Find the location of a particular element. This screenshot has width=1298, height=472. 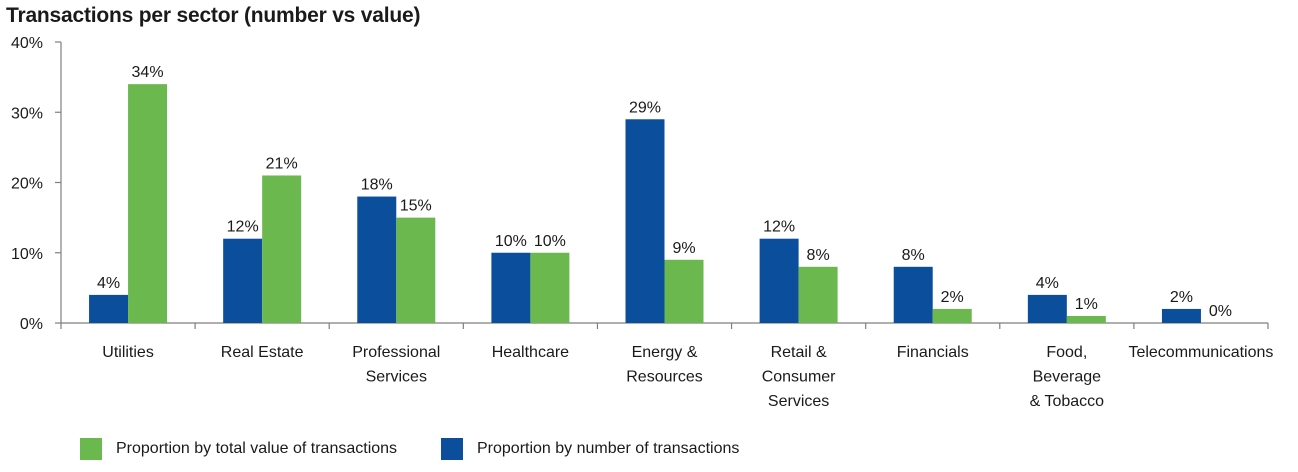

x-tick-label: Financials is located at coordinates (933, 352).